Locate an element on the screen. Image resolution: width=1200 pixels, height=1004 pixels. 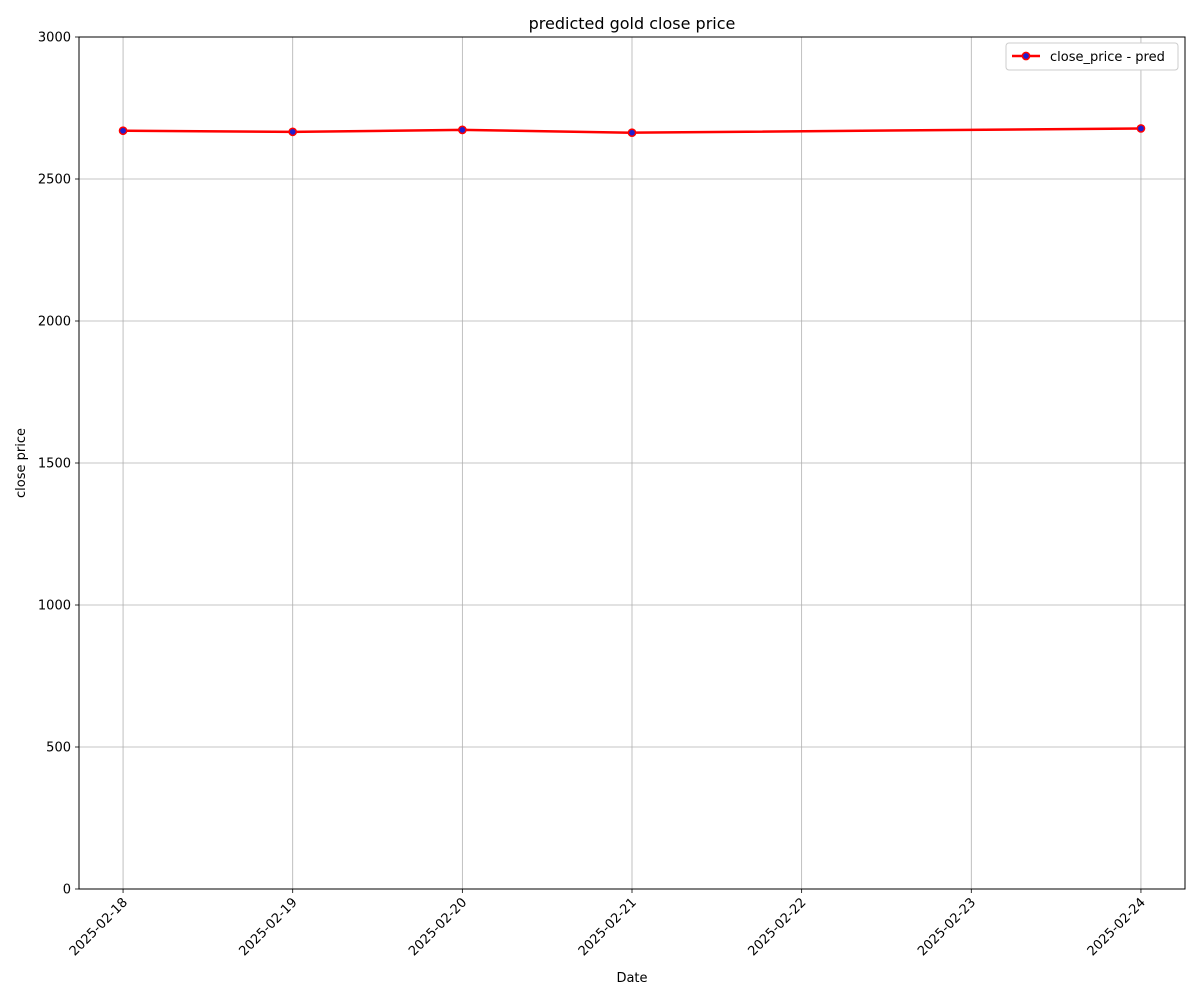
x-tick-label: 2025-02-19 is located at coordinates (268, 927).